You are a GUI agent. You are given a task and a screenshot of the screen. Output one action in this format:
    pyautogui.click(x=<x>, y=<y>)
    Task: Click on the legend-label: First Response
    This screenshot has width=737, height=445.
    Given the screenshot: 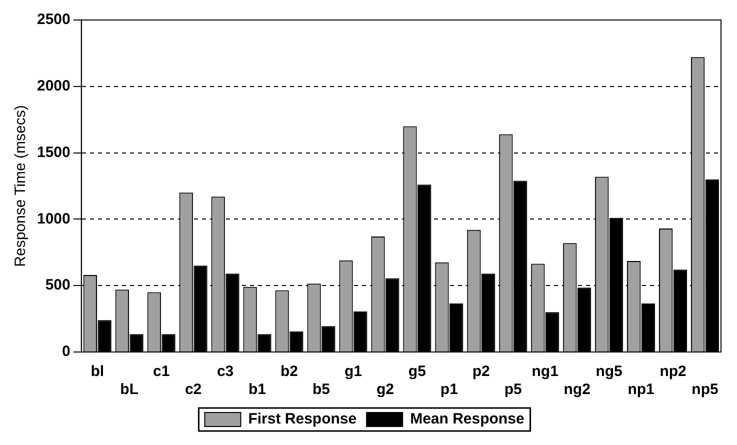 What is the action you would take?
    pyautogui.click(x=302, y=419)
    